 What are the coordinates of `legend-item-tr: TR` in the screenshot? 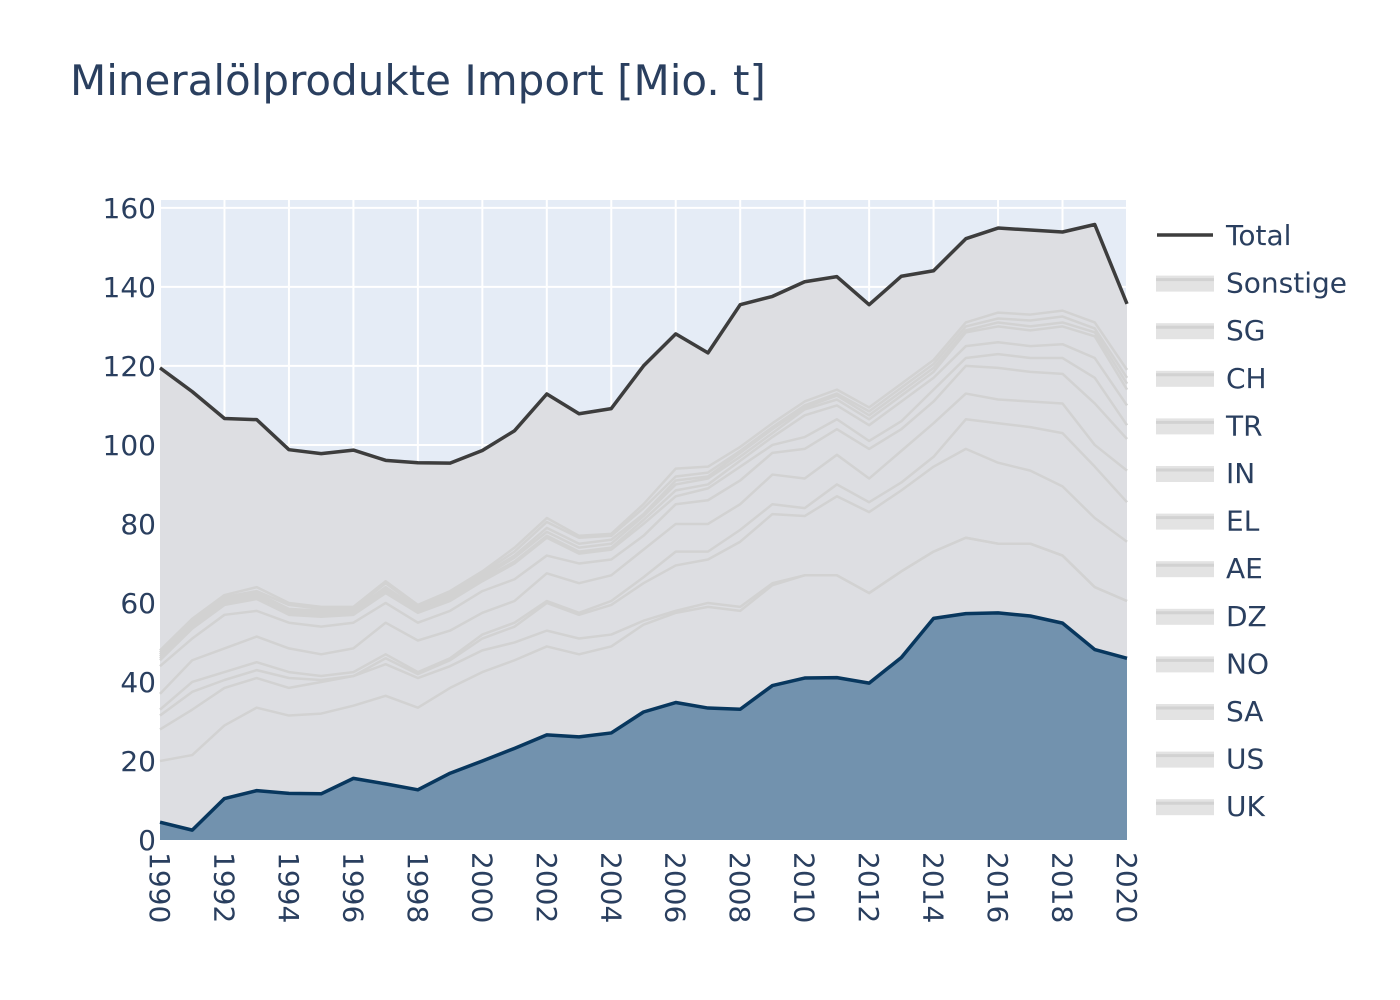 It's located at (1209, 425).